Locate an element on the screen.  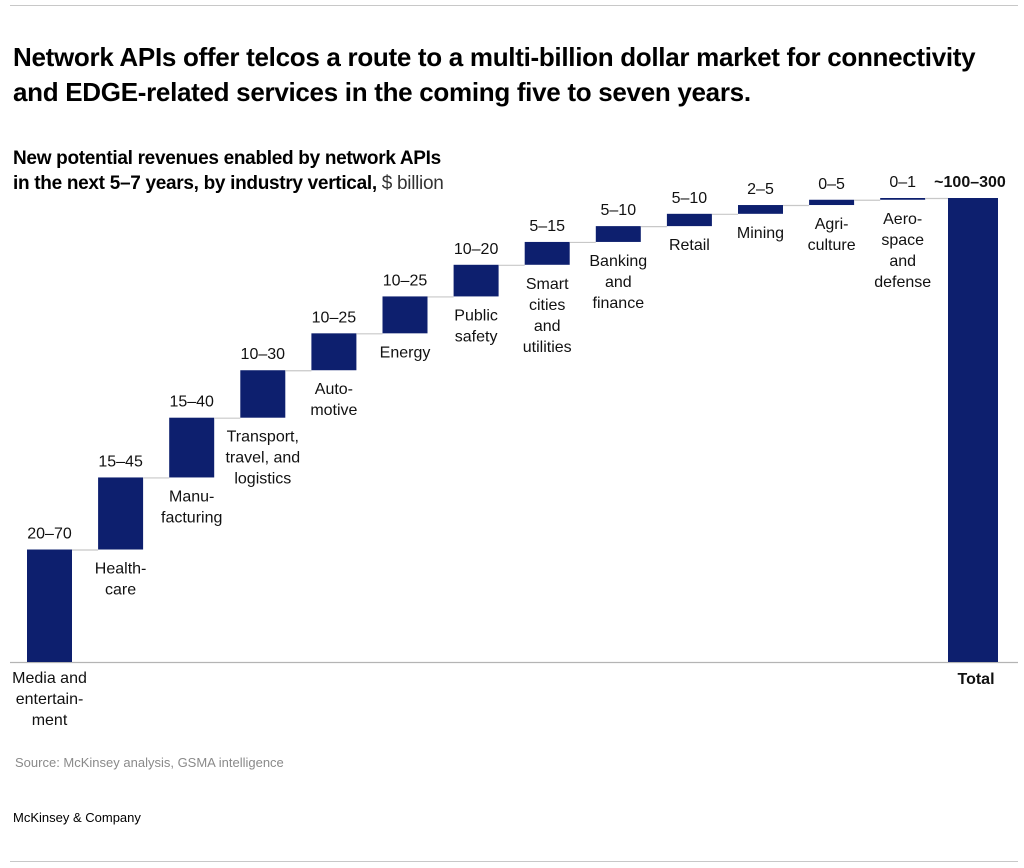
bar-smart-cities-and-utilities is located at coordinates (547, 253).